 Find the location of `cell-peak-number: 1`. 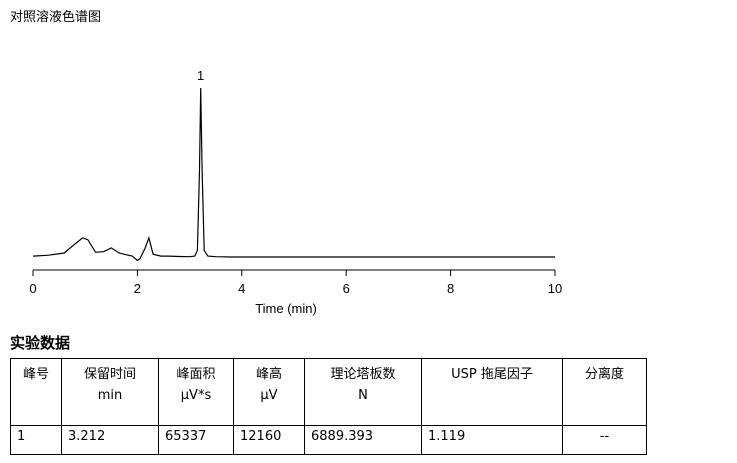

cell-peak-number: 1 is located at coordinates (36, 440).